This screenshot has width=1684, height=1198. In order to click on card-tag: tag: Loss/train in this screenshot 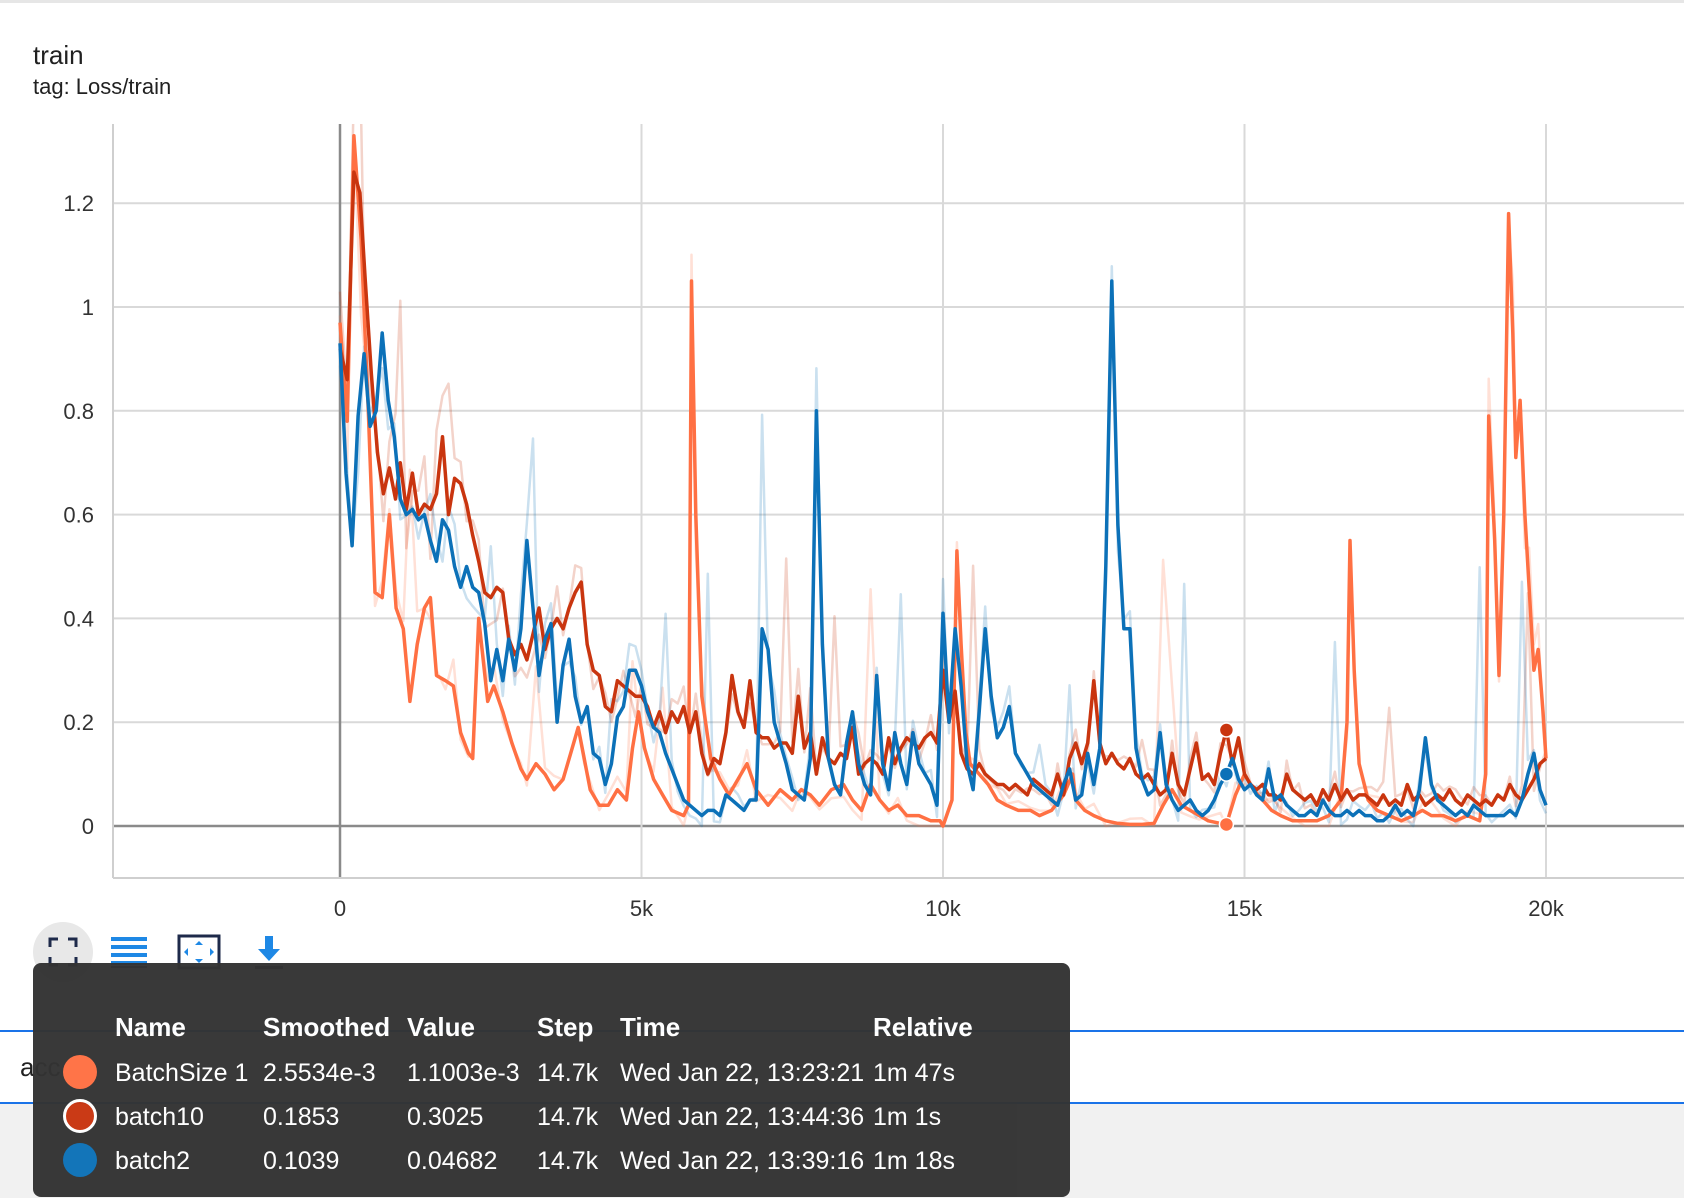, I will do `click(102, 86)`.